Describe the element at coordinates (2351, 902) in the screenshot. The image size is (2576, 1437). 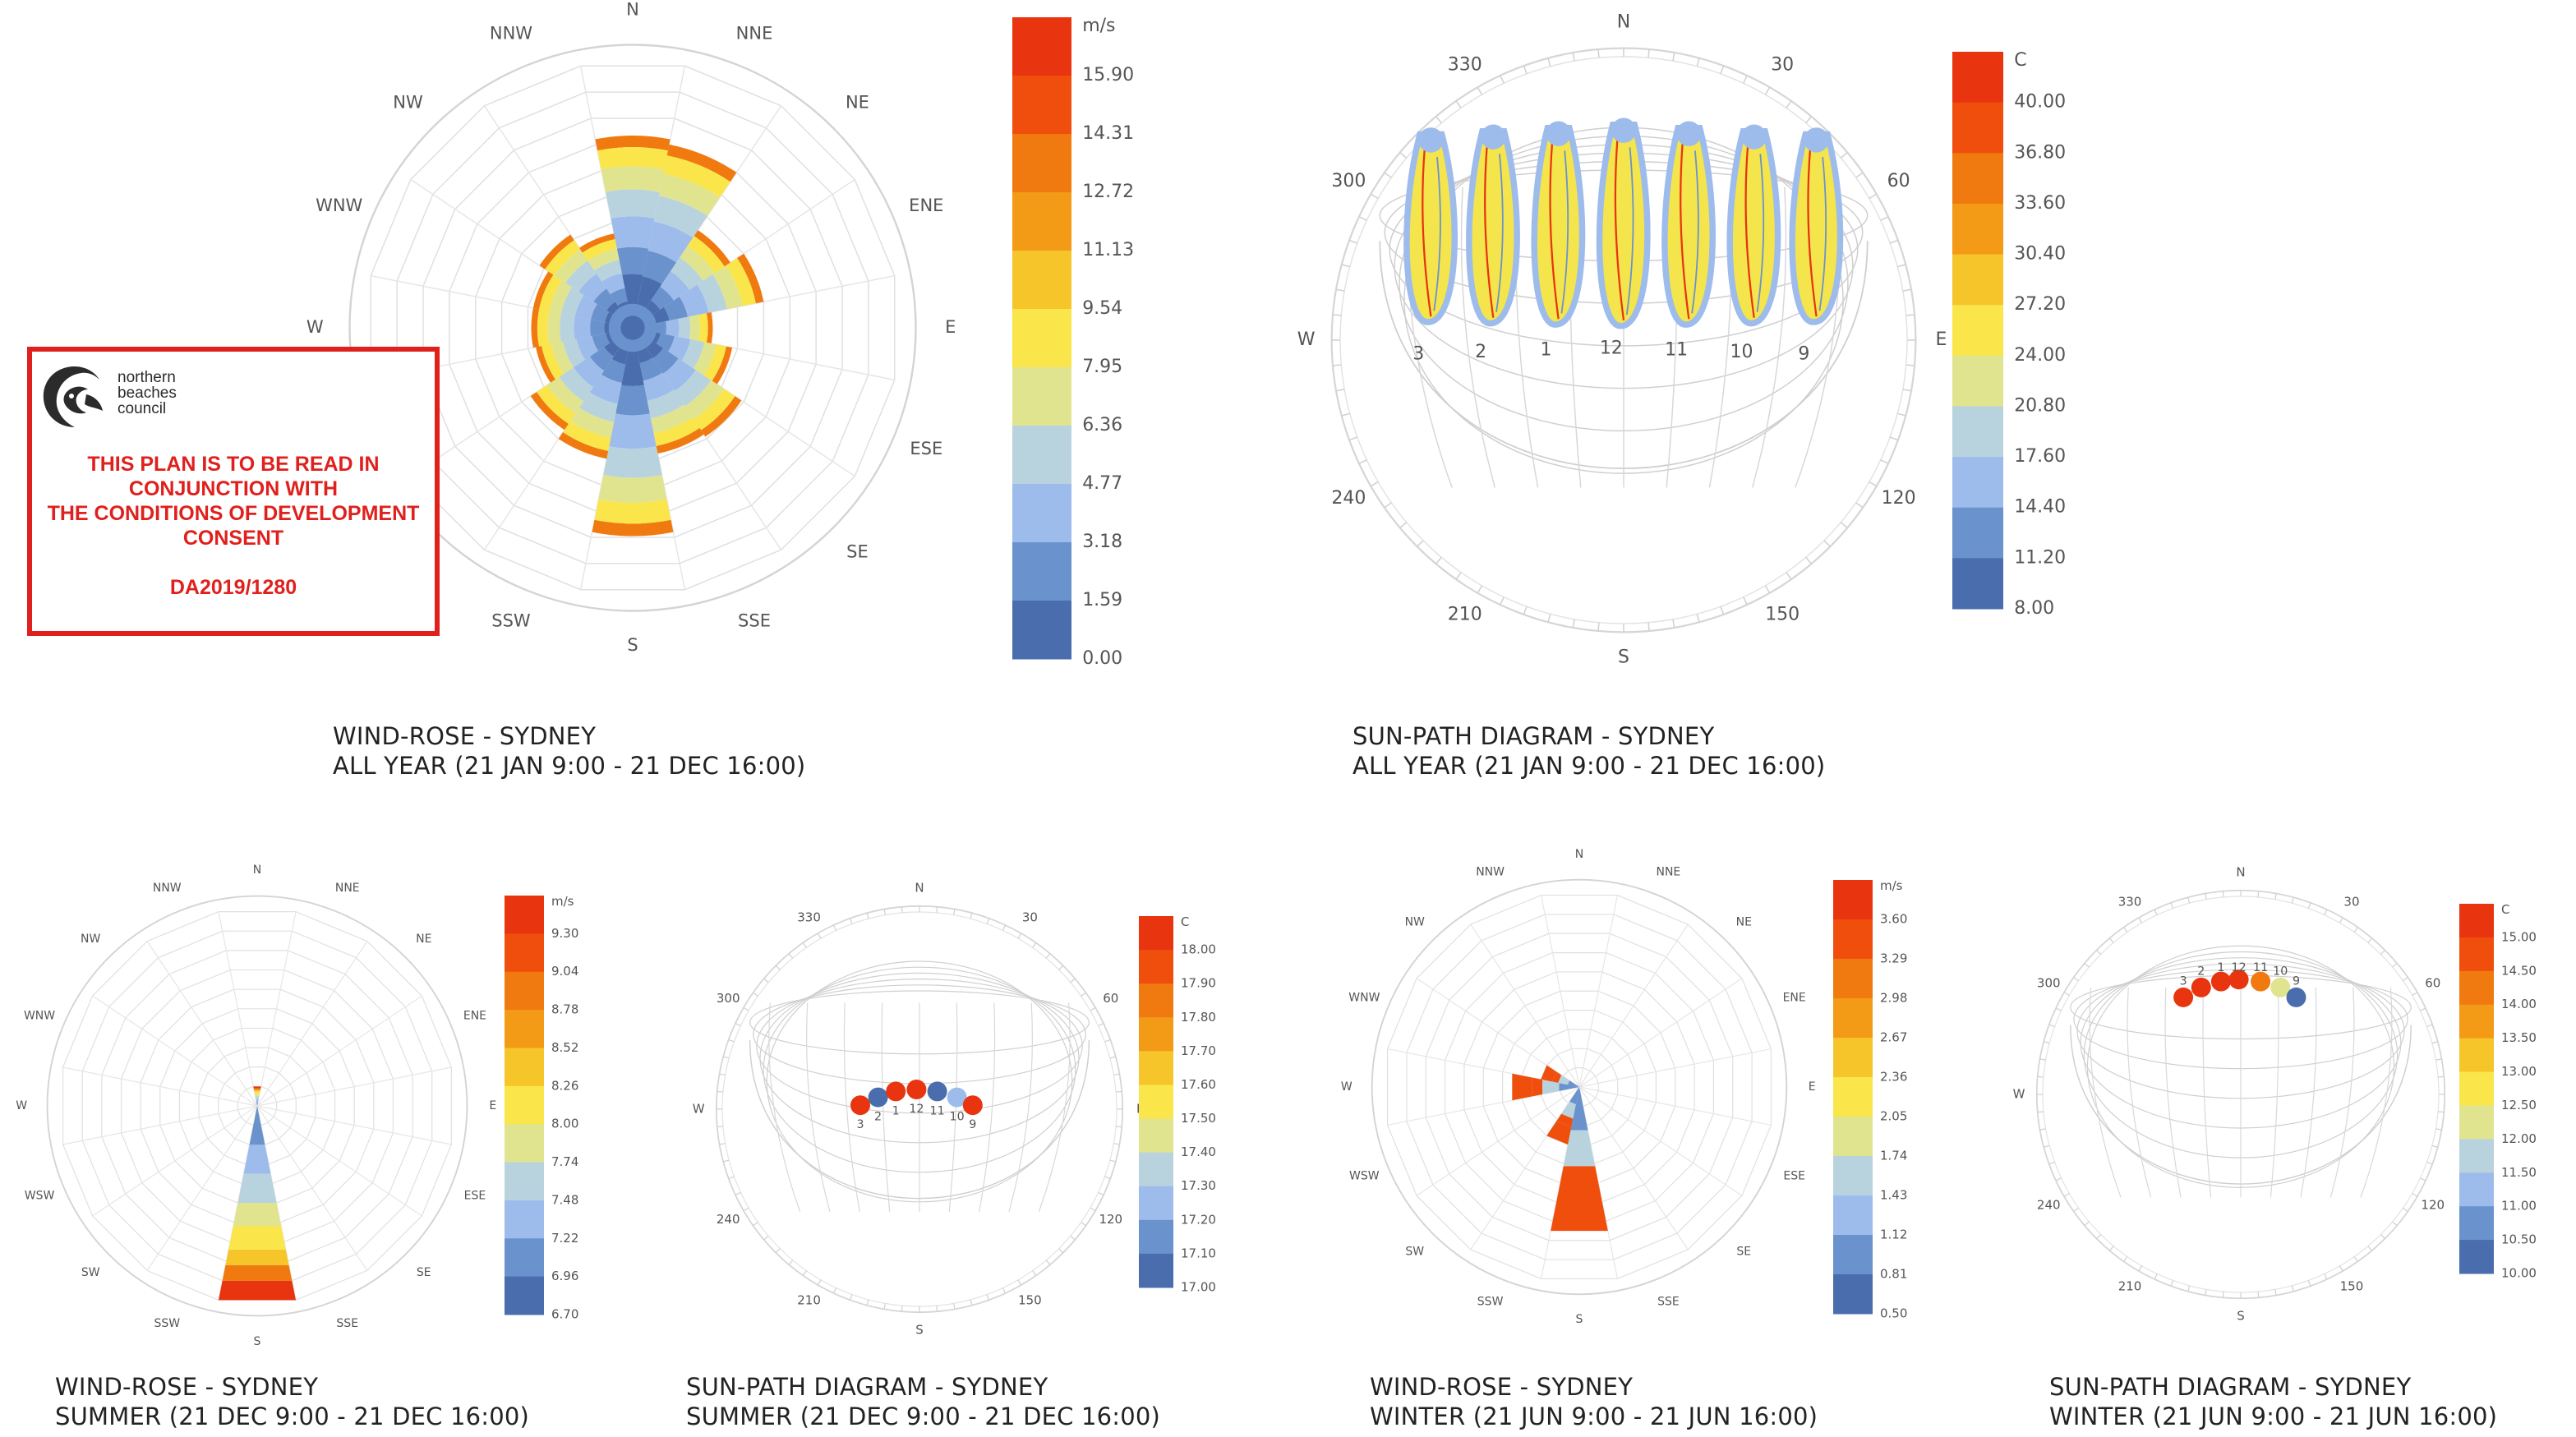
I see `sunpath-compass-label: 30` at that location.